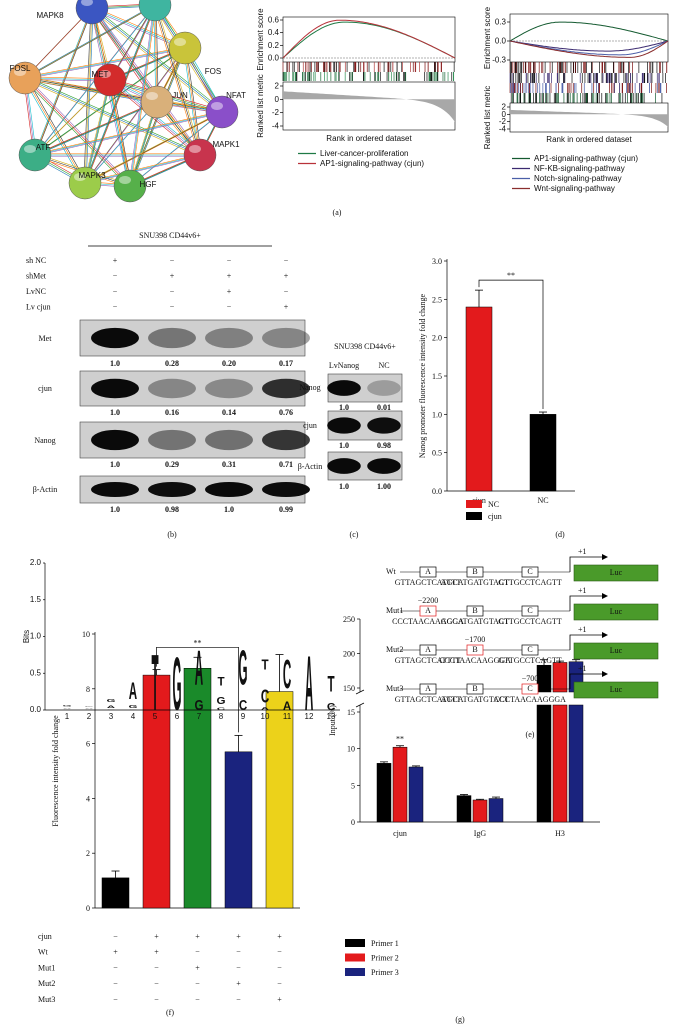 This screenshot has width=674, height=1028. I want to click on y-tick-label: 5, so click(353, 785).